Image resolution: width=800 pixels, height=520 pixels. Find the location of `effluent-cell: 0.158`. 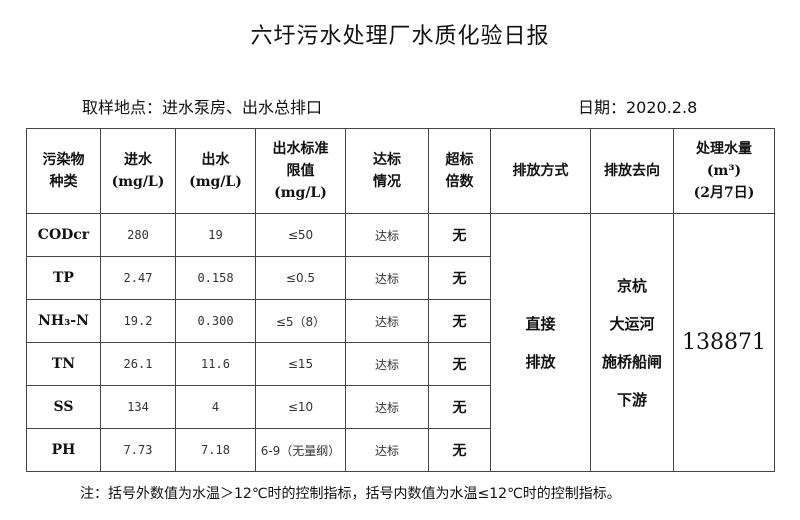

effluent-cell: 0.158 is located at coordinates (215, 278).